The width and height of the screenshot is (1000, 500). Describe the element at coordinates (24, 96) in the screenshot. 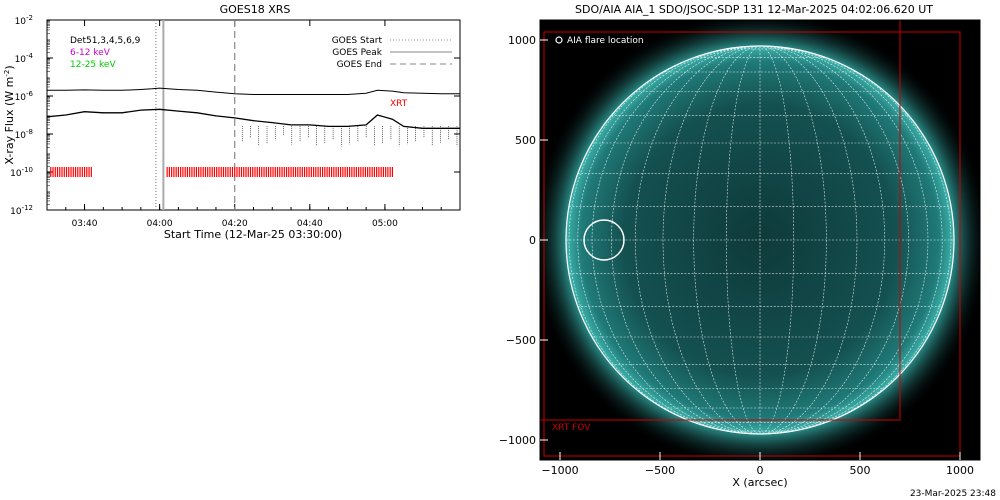

I see `y-tick-label-3: 10⁻⁶` at that location.